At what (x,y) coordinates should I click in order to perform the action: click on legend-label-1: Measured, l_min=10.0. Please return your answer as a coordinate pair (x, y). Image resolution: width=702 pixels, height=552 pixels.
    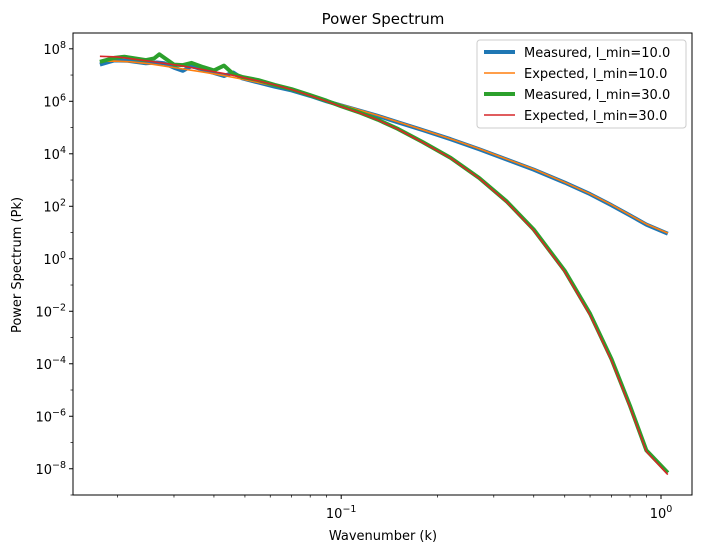
    Looking at the image, I should click on (597, 53).